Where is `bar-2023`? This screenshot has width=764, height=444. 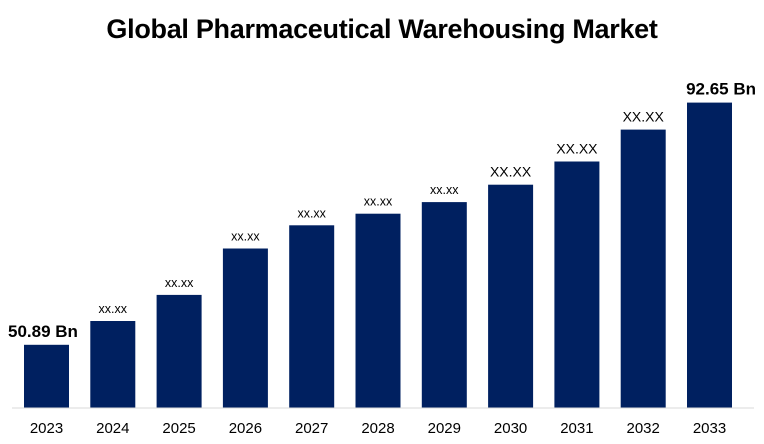 bar-2023 is located at coordinates (46, 376).